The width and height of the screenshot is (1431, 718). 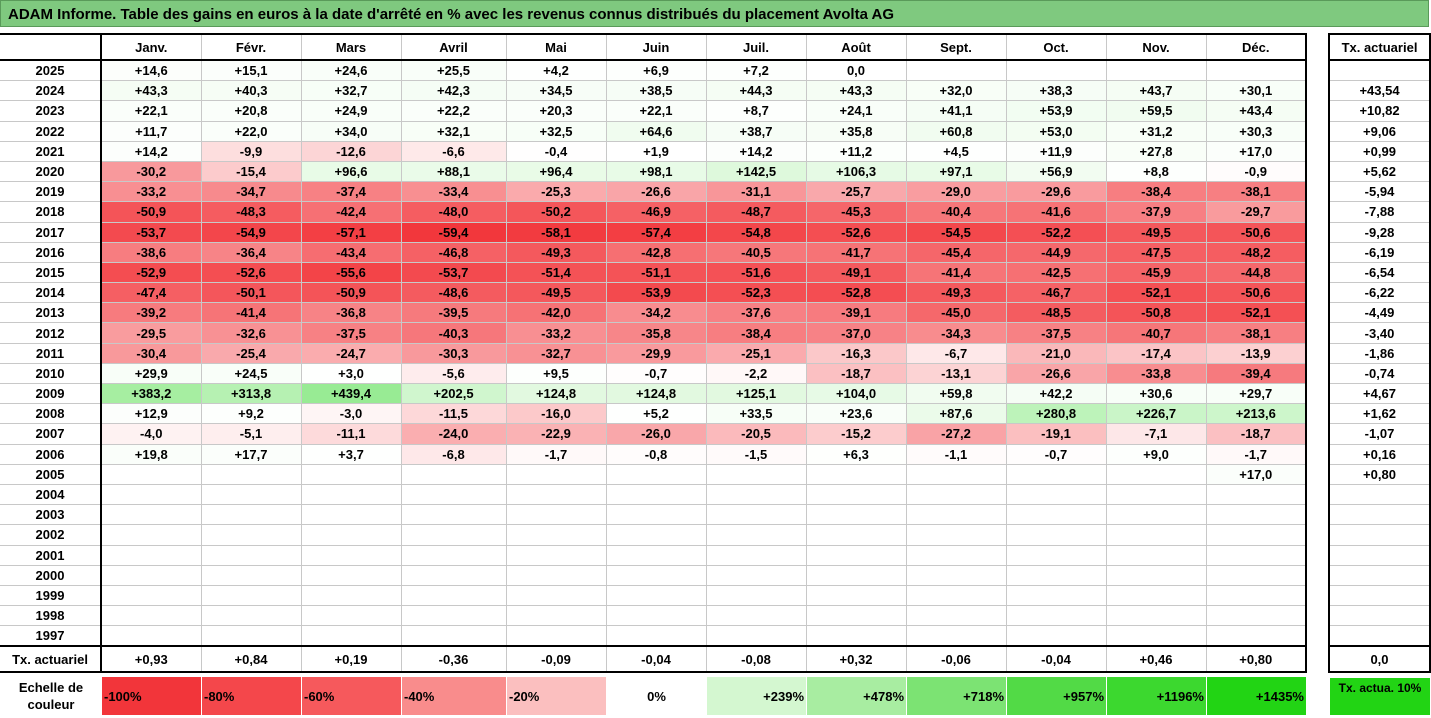 I want to click on gain-cell: -45,3, so click(x=856, y=212).